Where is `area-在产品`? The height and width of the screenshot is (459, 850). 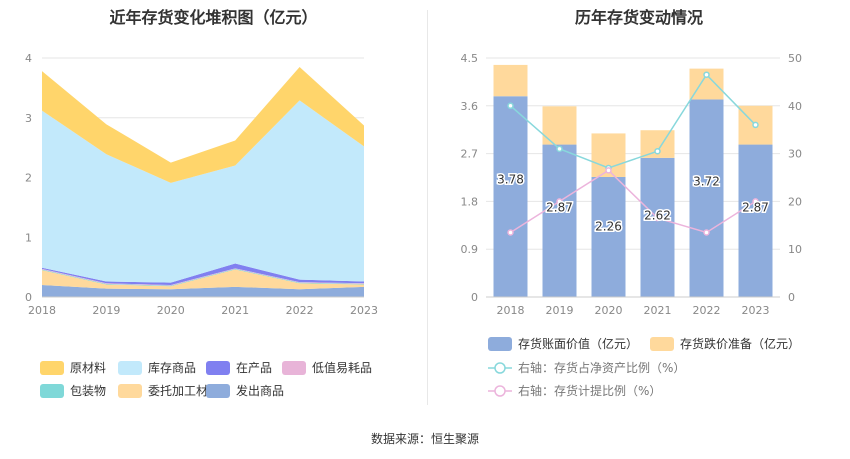 area-在产品 is located at coordinates (203, 274).